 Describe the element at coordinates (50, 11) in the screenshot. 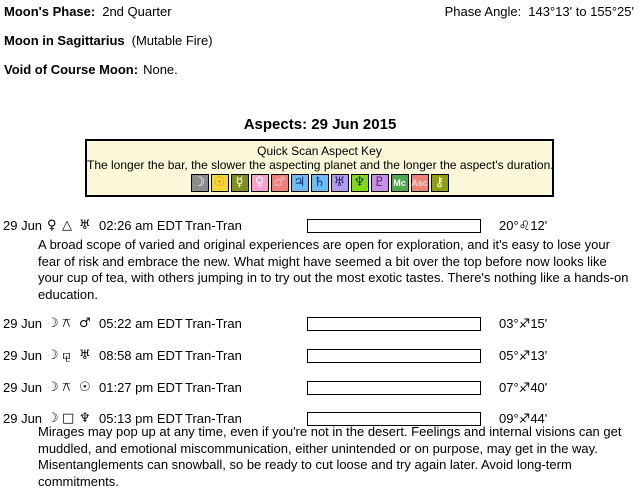

I see `moon-phase-label: Moon's Phase:` at that location.